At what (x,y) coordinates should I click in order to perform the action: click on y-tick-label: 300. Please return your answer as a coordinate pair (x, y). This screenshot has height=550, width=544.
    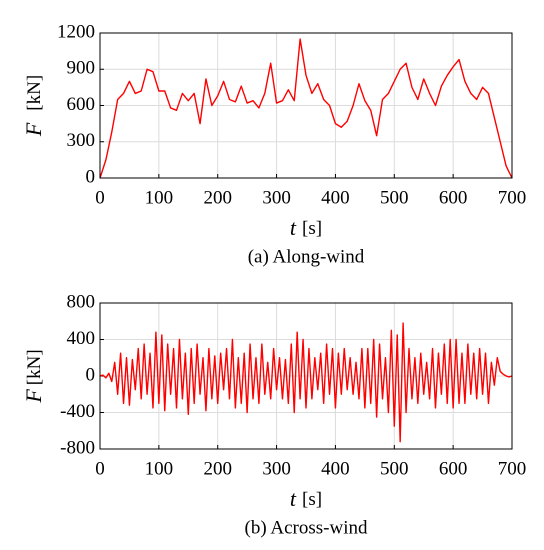
    Looking at the image, I should click on (81, 140).